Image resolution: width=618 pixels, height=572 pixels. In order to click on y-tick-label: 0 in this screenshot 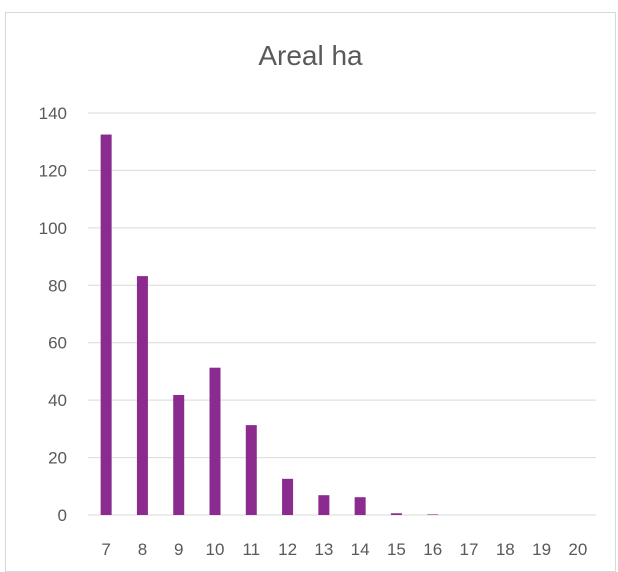, I will do `click(62, 515)`.